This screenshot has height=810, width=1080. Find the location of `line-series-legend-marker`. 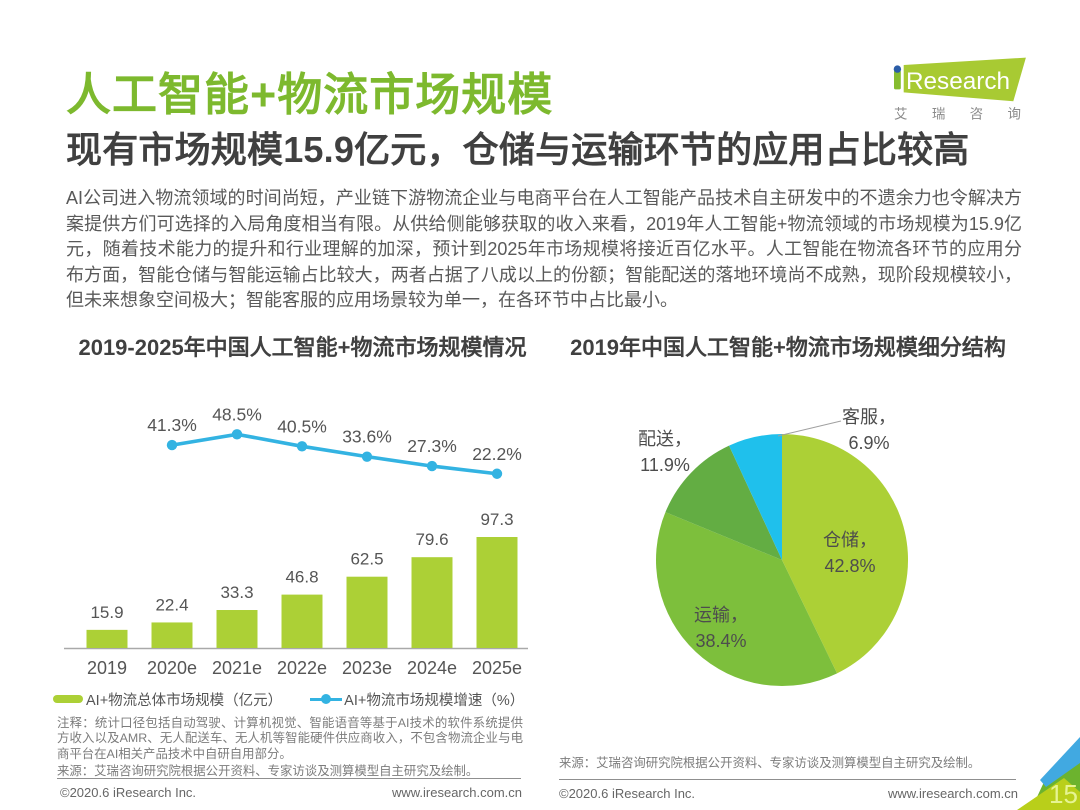

line-series-legend-marker is located at coordinates (326, 699).